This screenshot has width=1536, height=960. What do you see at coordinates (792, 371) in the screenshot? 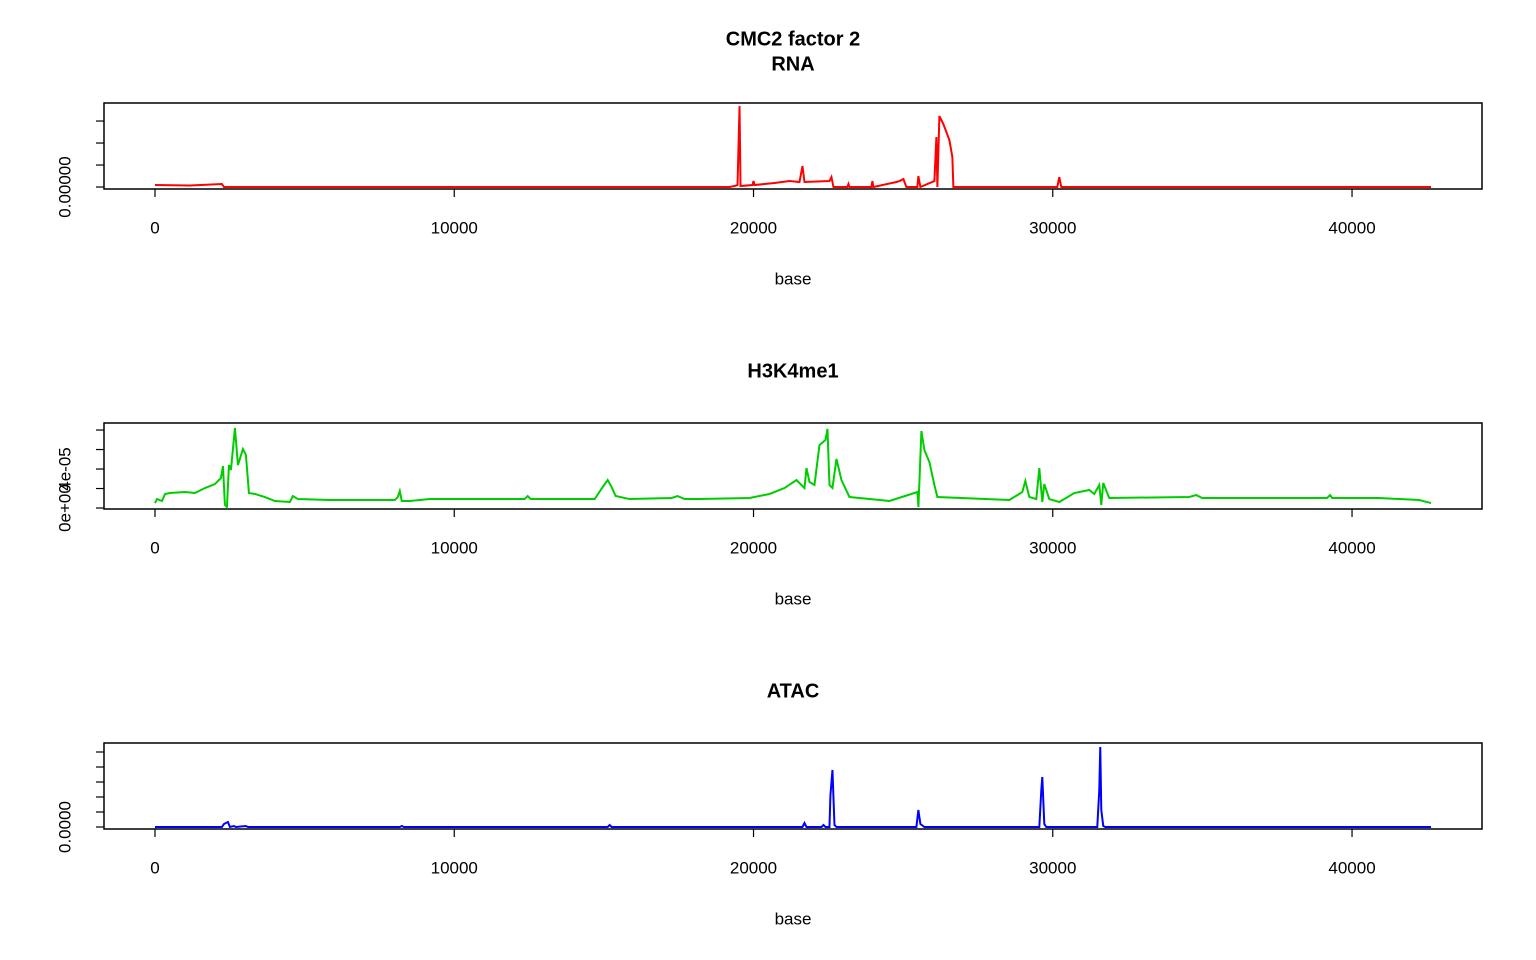
I see `chart-title: H3K4me1` at bounding box center [792, 371].